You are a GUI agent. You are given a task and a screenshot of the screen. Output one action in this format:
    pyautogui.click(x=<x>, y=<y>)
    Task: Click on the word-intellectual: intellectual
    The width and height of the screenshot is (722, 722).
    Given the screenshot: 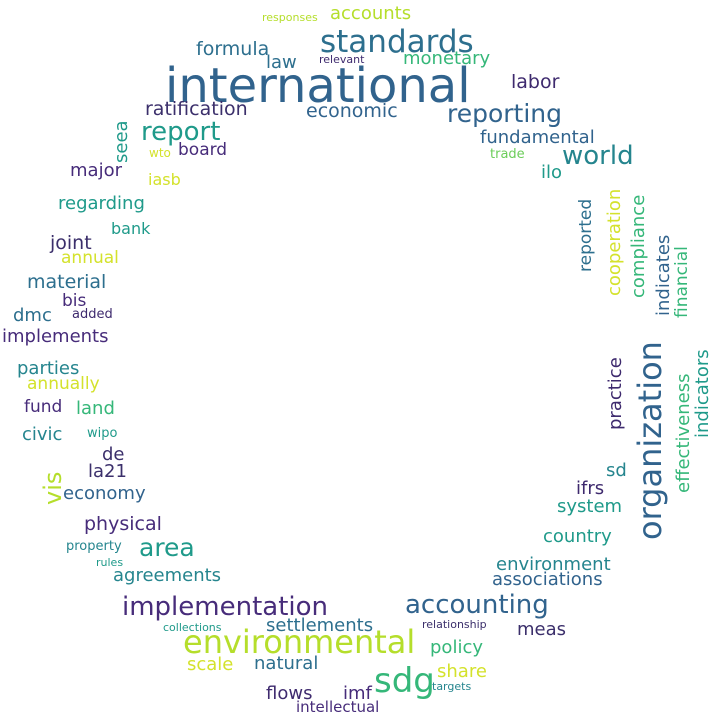 What is the action you would take?
    pyautogui.click(x=338, y=707)
    